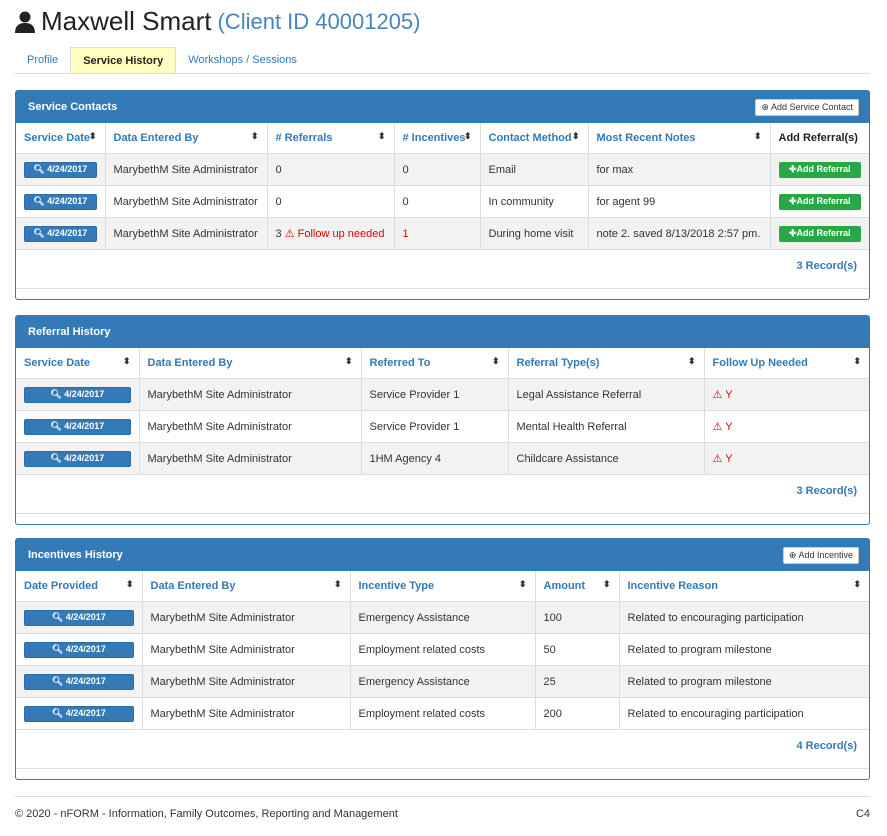  I want to click on add-incentive-button: ⊕ Add Incentive, so click(820, 555).